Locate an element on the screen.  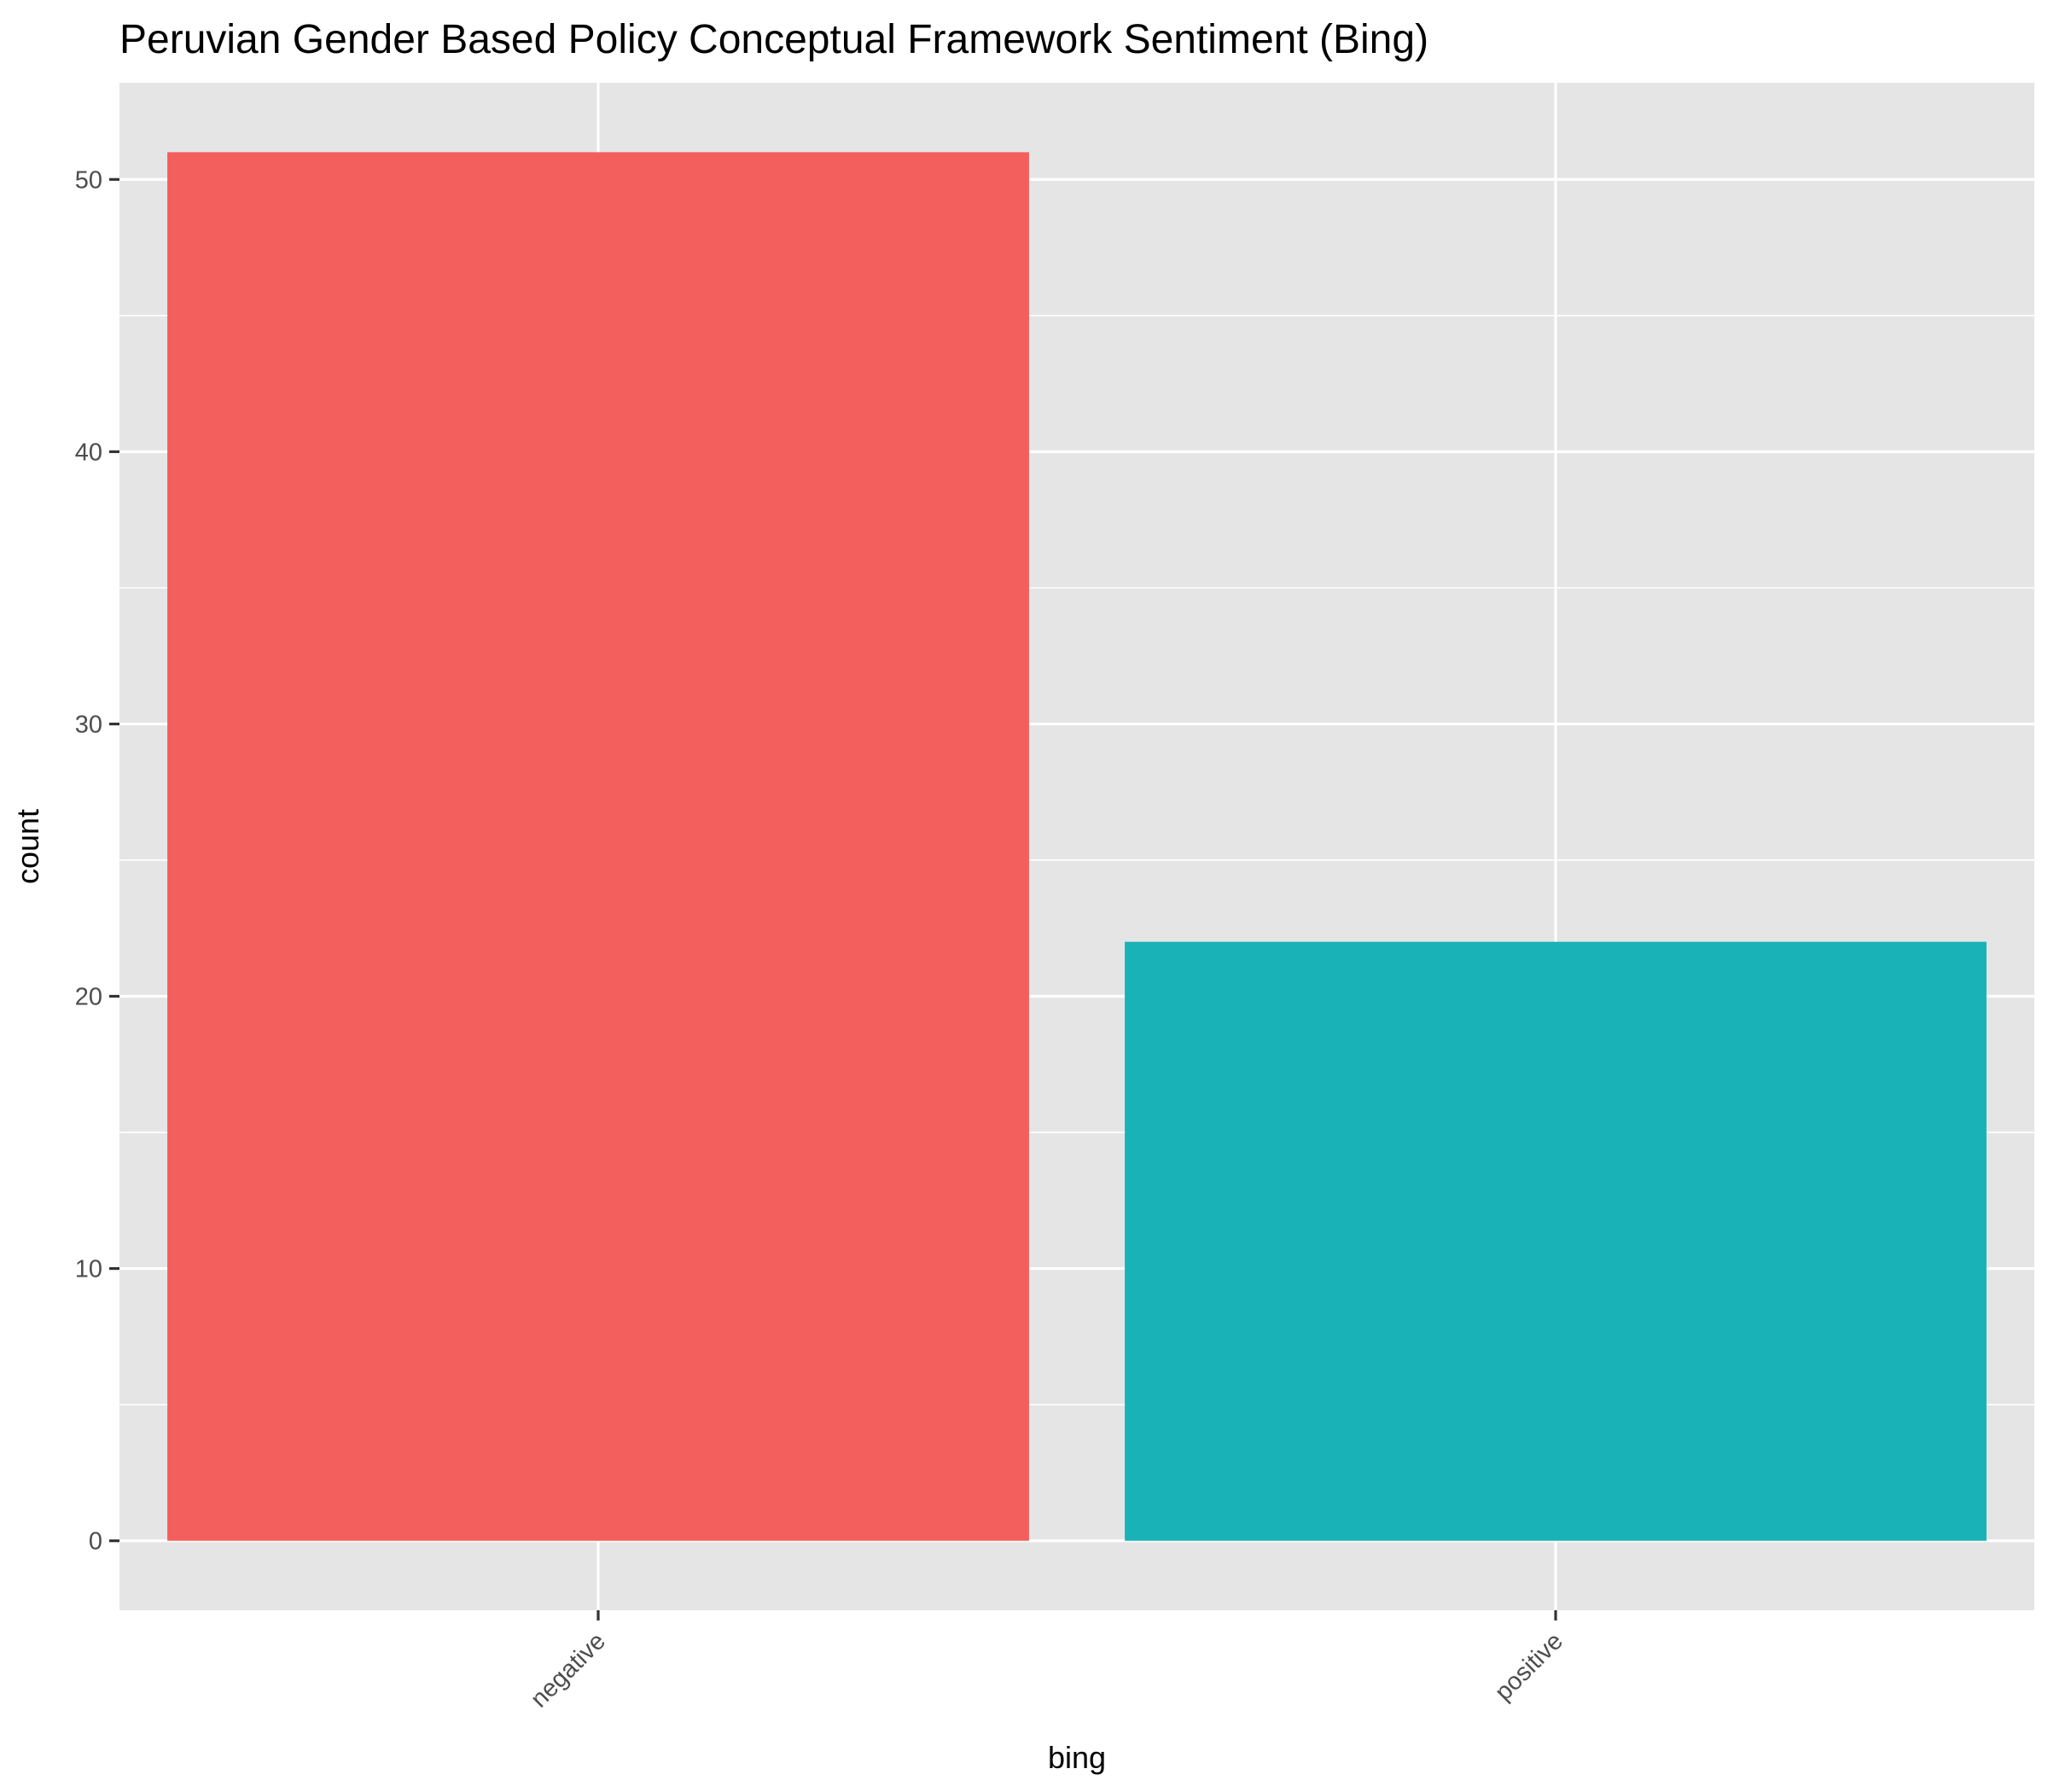
y-tick-label: 30 is located at coordinates (88, 724).